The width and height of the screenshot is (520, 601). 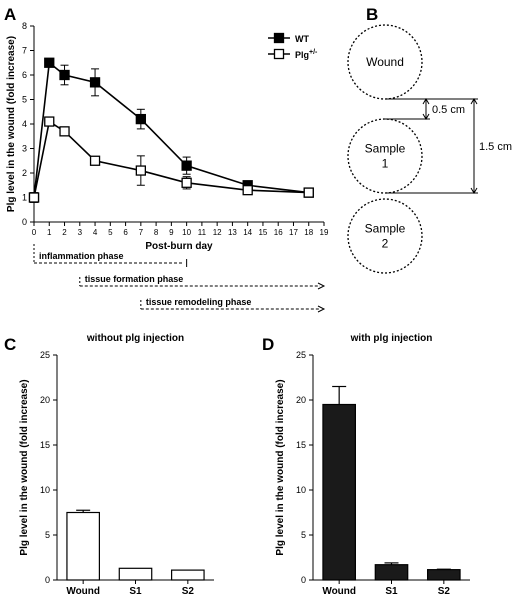 I want to click on x-tick-label: 4, so click(x=95, y=232).